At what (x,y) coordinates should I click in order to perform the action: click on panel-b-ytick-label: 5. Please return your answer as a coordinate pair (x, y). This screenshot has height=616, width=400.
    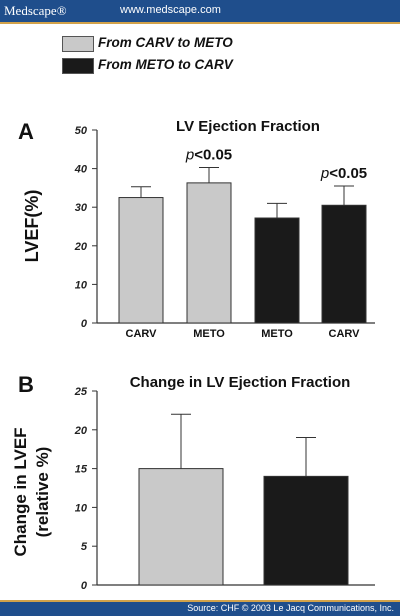
    Looking at the image, I should click on (84, 547).